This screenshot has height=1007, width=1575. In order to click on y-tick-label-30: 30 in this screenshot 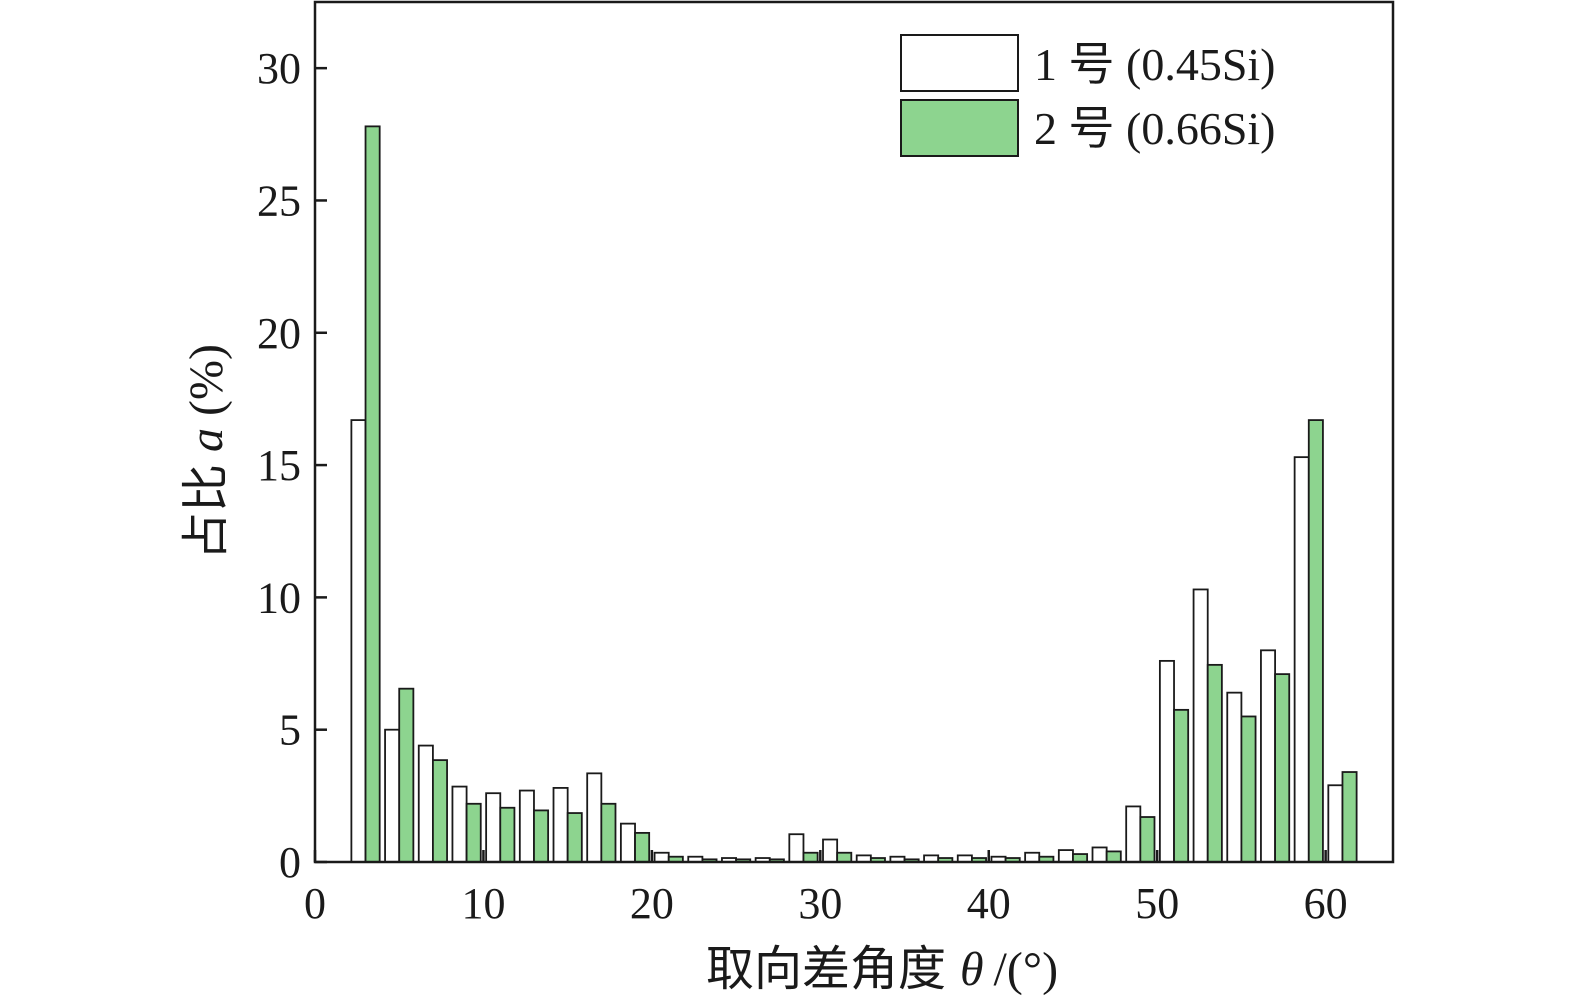, I will do `click(279, 68)`.